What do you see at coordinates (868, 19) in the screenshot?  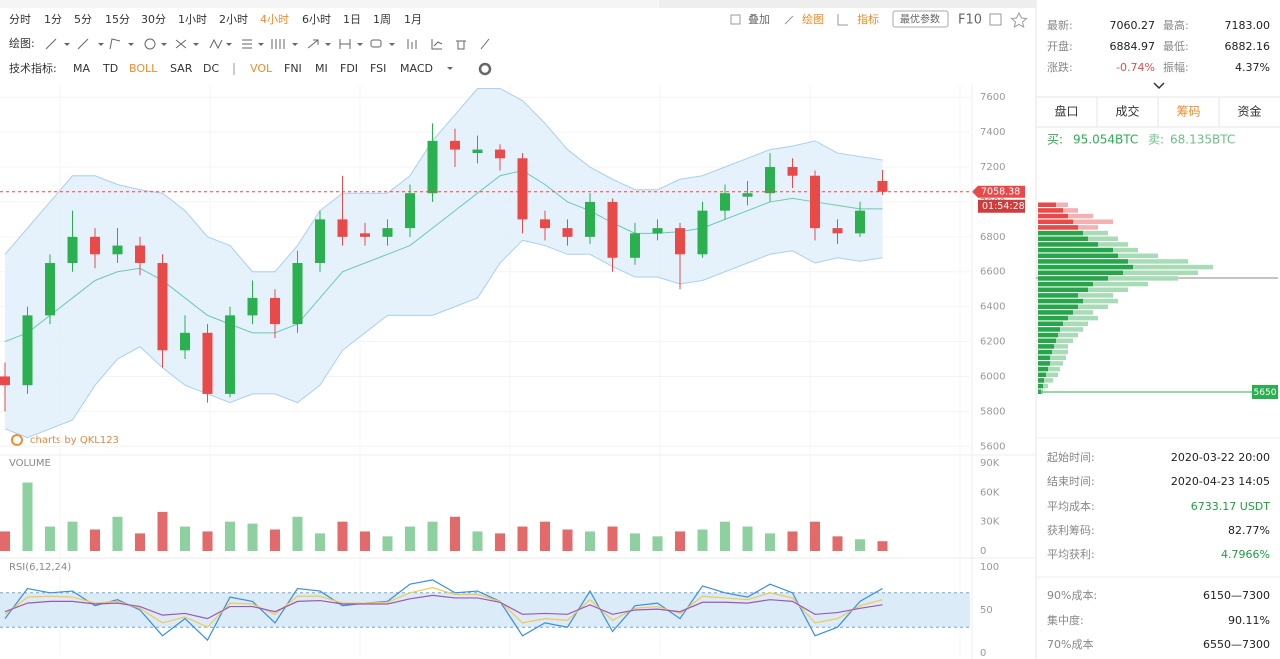 I see `tool: 指标` at bounding box center [868, 19].